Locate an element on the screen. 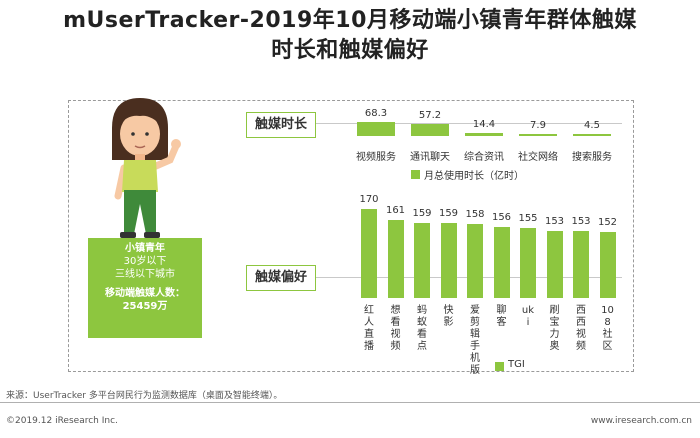 The width and height of the screenshot is (700, 438). title-line-1: mUserTracker-2019年10月移动端小镇青年群体触媒 is located at coordinates (350, 20).